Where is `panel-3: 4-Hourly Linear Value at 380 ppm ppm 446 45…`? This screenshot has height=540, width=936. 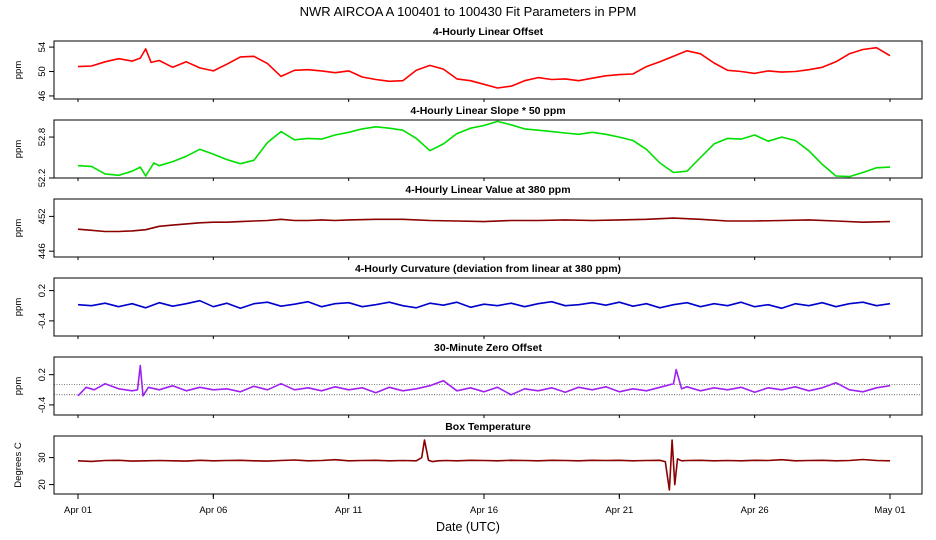 panel-3: 4-Hourly Linear Value at 380 ppm ppm 446 45… is located at coordinates (468, 222).